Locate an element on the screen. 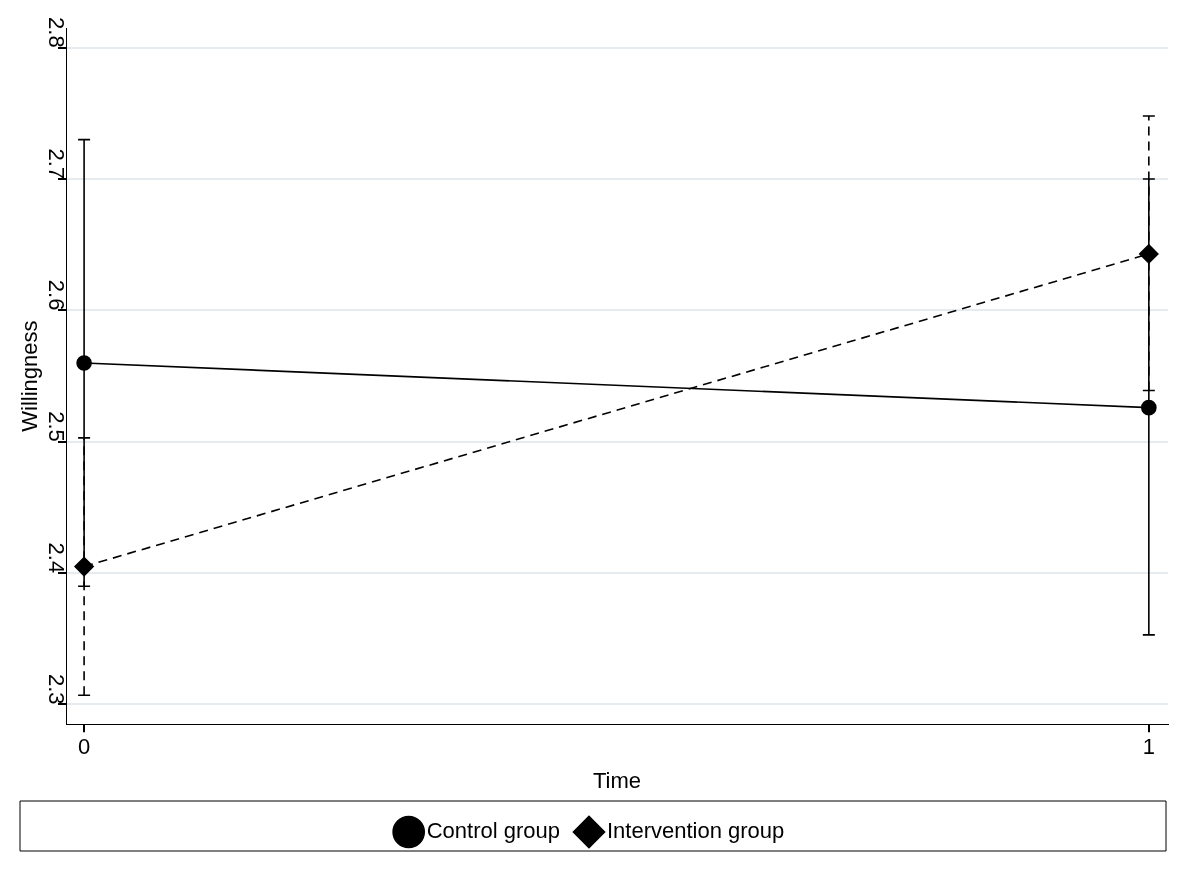  y-tick-label: 2.7 is located at coordinates (56, 164).